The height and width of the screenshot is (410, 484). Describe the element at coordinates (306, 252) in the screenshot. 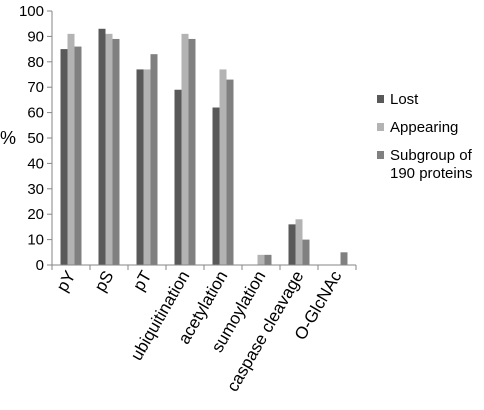

I see `bar-subgroup-of-190-proteins-caspase-cleavage` at that location.